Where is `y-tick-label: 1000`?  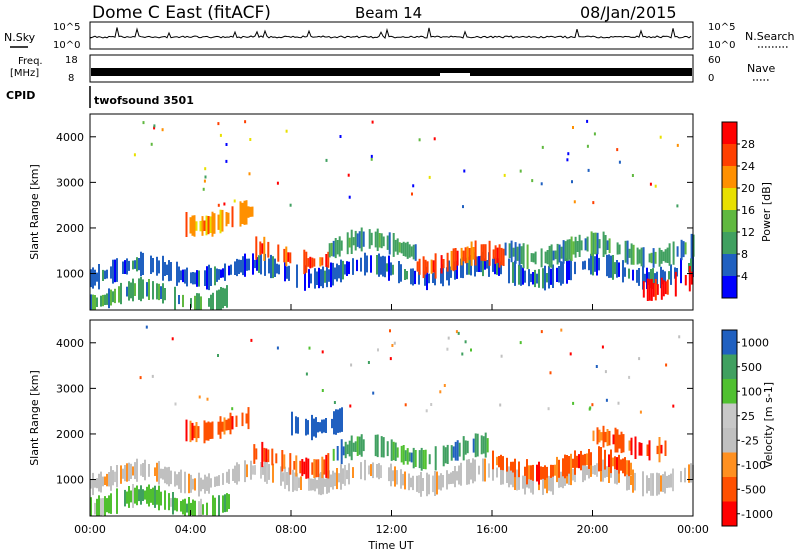
y-tick-label: 1000 is located at coordinates (70, 274).